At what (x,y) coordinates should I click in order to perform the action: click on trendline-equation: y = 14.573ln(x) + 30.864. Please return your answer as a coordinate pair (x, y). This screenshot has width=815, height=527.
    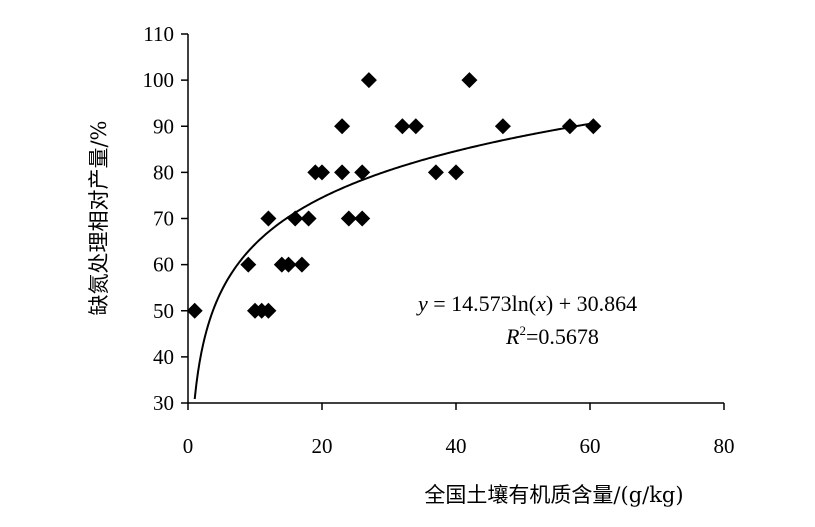
    Looking at the image, I should click on (526, 303).